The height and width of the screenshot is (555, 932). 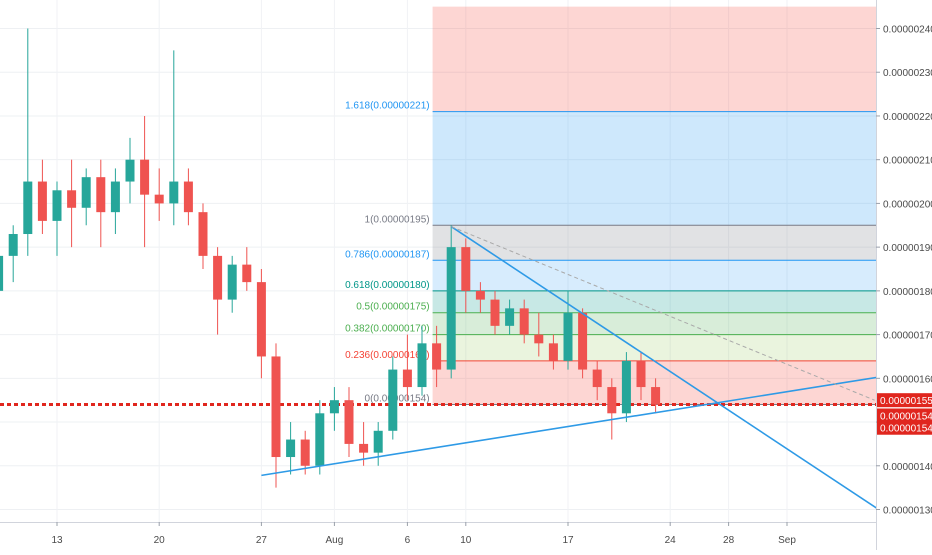 I want to click on fib-level-label: 1(0.00000195), so click(x=397, y=219).